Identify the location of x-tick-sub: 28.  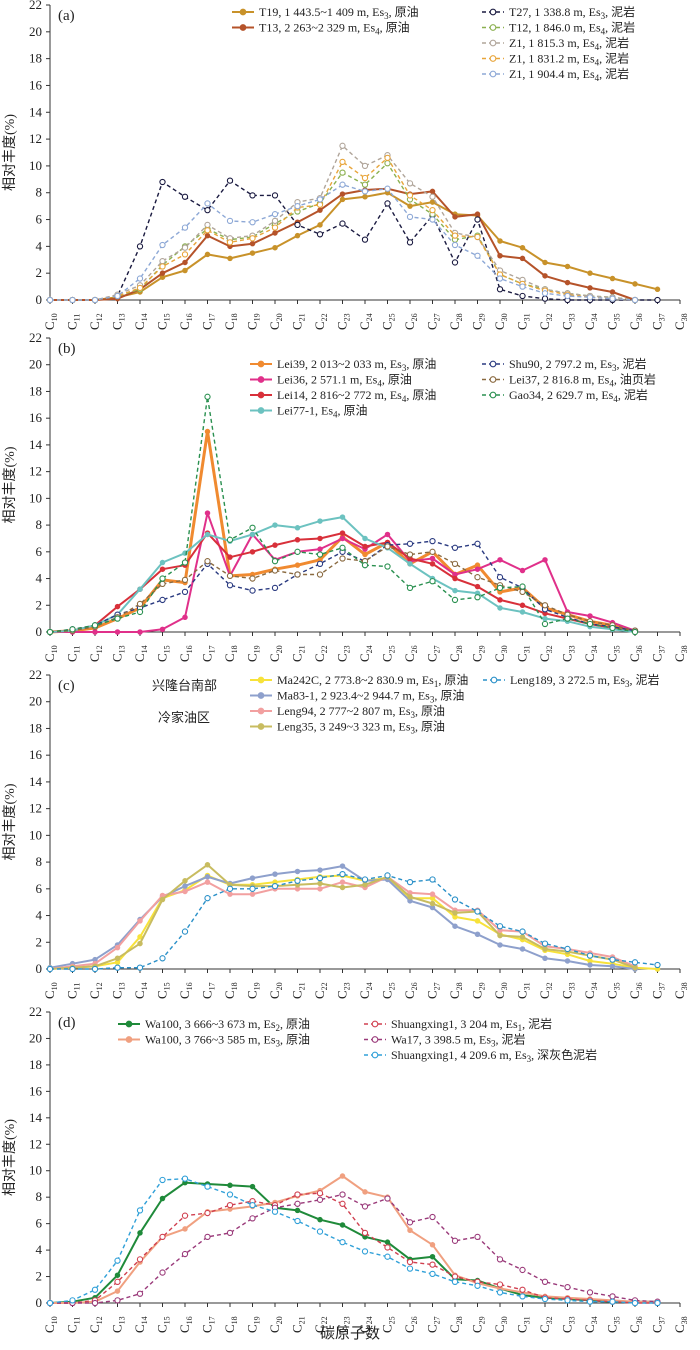
(459, 1320).